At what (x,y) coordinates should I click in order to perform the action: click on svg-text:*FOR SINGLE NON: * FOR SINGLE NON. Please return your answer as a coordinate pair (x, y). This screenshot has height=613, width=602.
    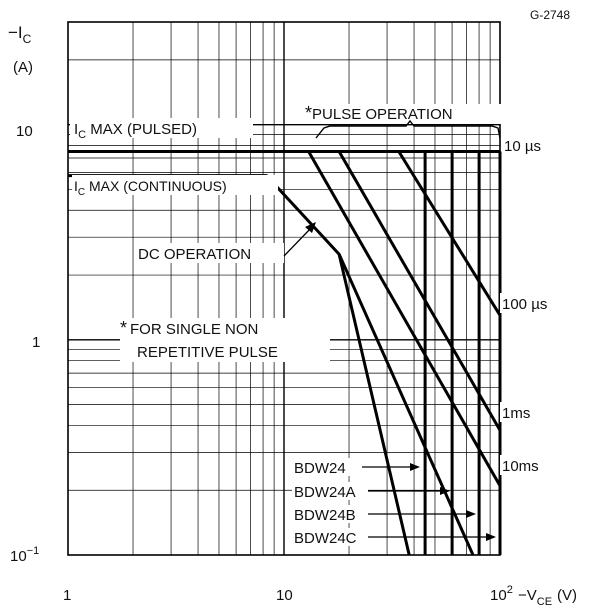
    Looking at the image, I should click on (189, 328).